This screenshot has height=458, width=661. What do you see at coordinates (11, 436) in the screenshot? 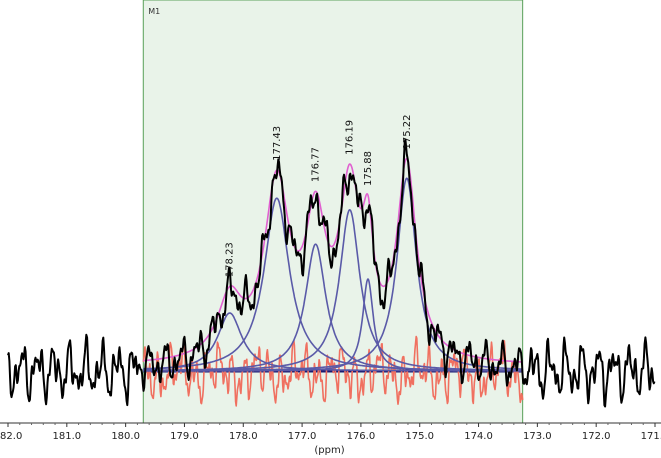
I see `x-tick-label-1: 182.0` at bounding box center [11, 436].